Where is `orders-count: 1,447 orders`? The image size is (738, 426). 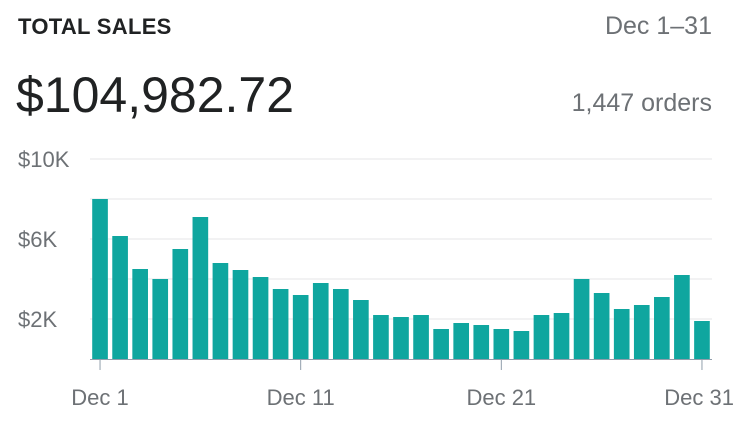 orders-count: 1,447 orders is located at coordinates (641, 103).